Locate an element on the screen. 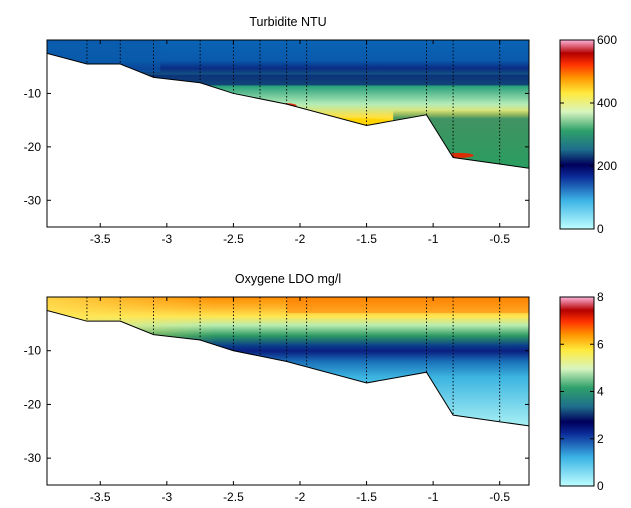 The width and height of the screenshot is (631, 508). colorbar-tick-label: 8 is located at coordinates (600, 297).